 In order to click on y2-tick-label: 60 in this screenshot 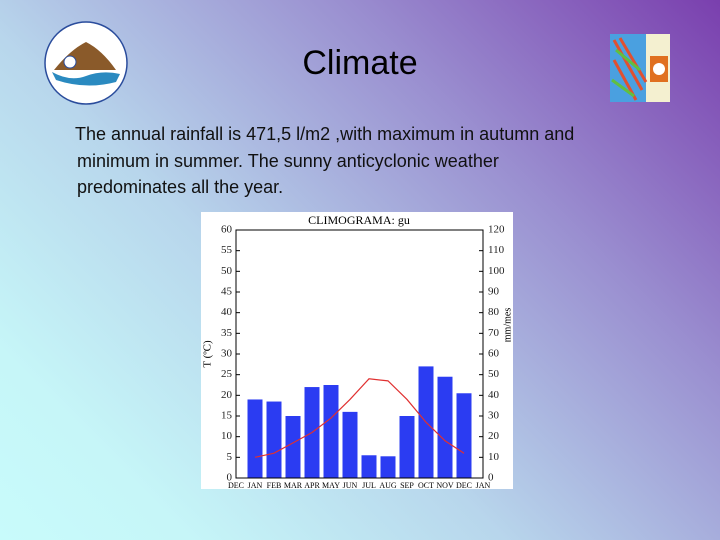, I will do `click(494, 354)`.